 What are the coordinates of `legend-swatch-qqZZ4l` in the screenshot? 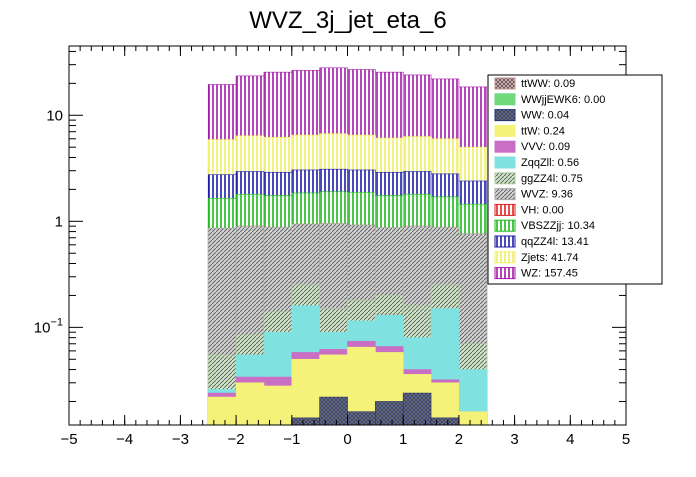 It's located at (505, 241).